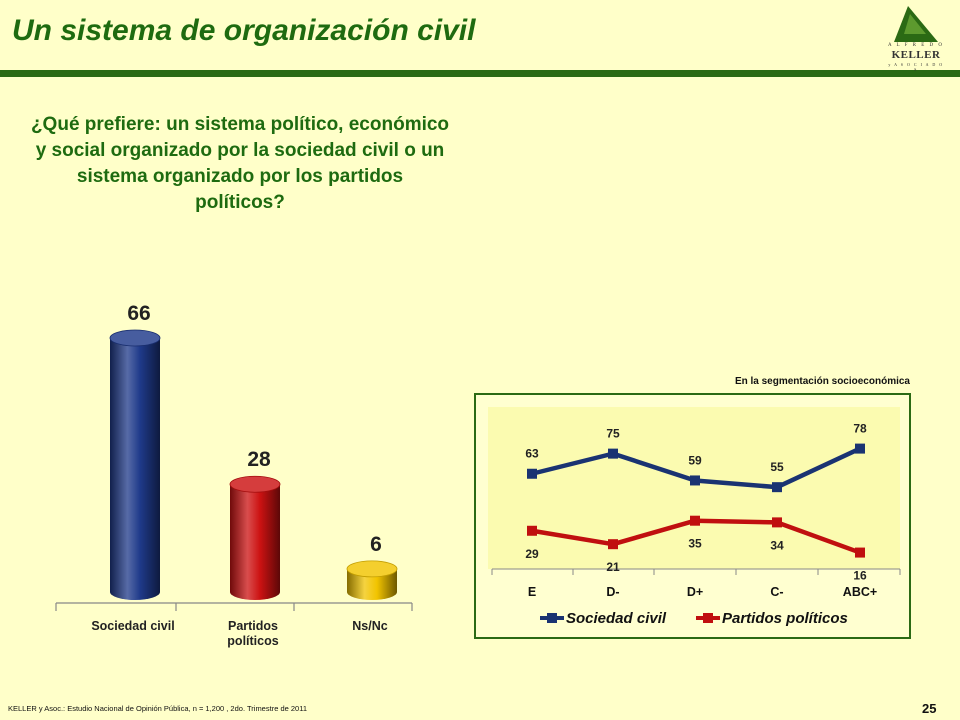 The image size is (960, 720). What do you see at coordinates (132, 626) in the screenshot?
I see `bar-category-label: Sociedad civil` at bounding box center [132, 626].